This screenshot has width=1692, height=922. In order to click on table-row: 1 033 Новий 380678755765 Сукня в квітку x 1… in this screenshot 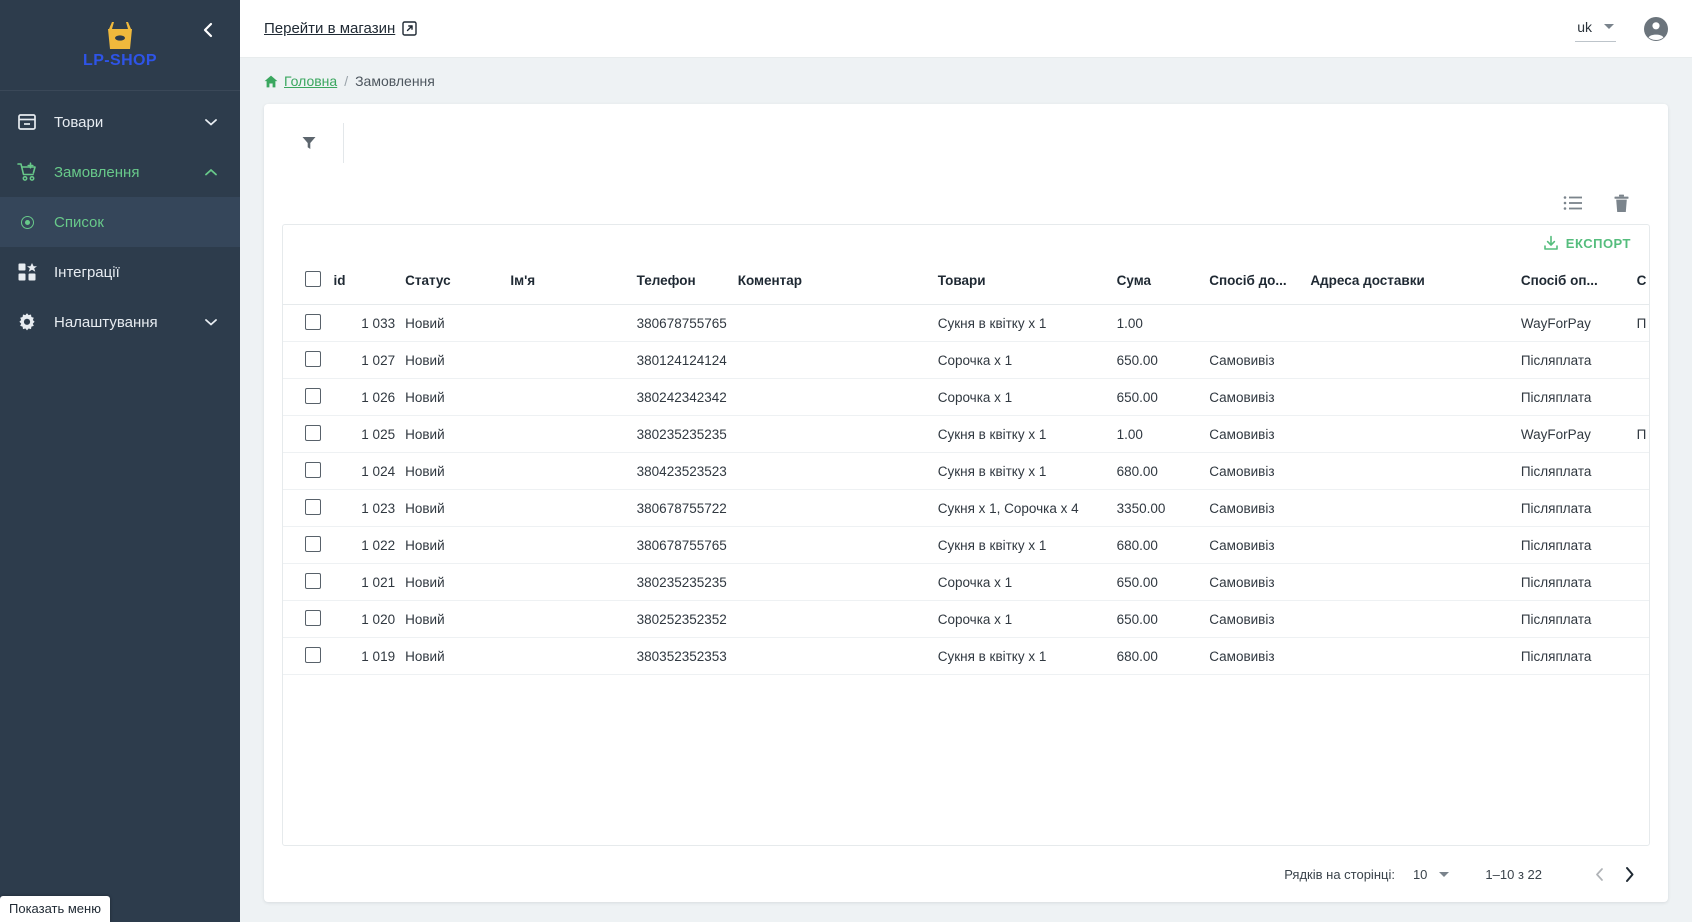, I will do `click(966, 323)`.